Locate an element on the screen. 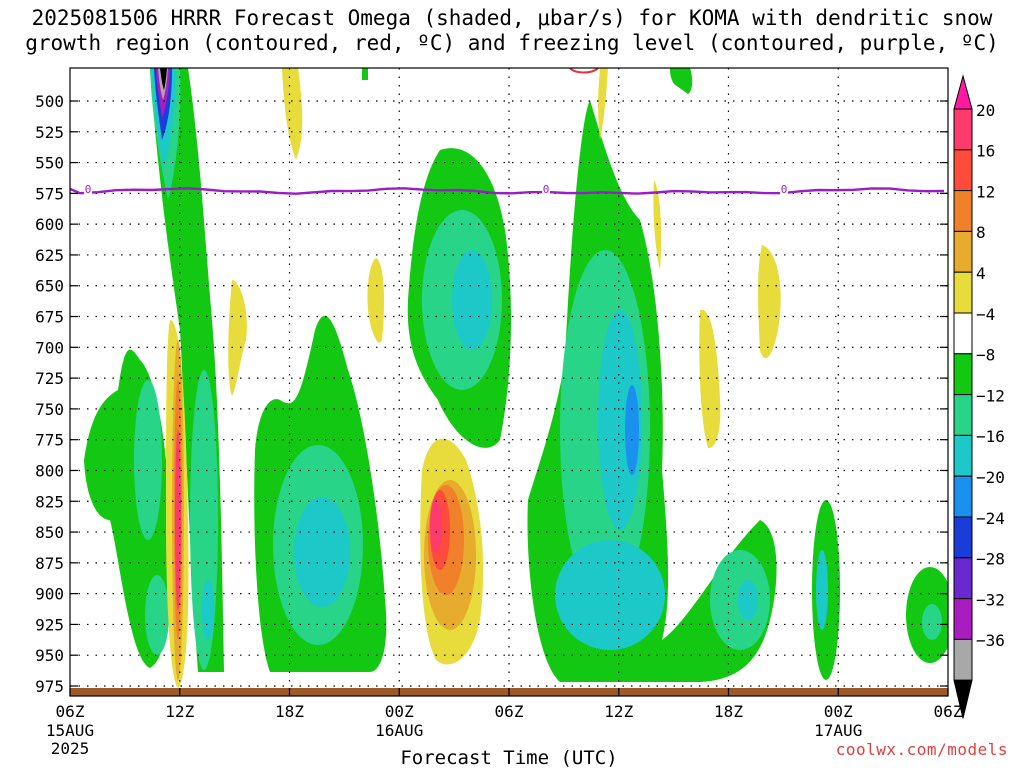 This screenshot has width=1024, height=768. colorbar-label: −24 is located at coordinates (990, 518).